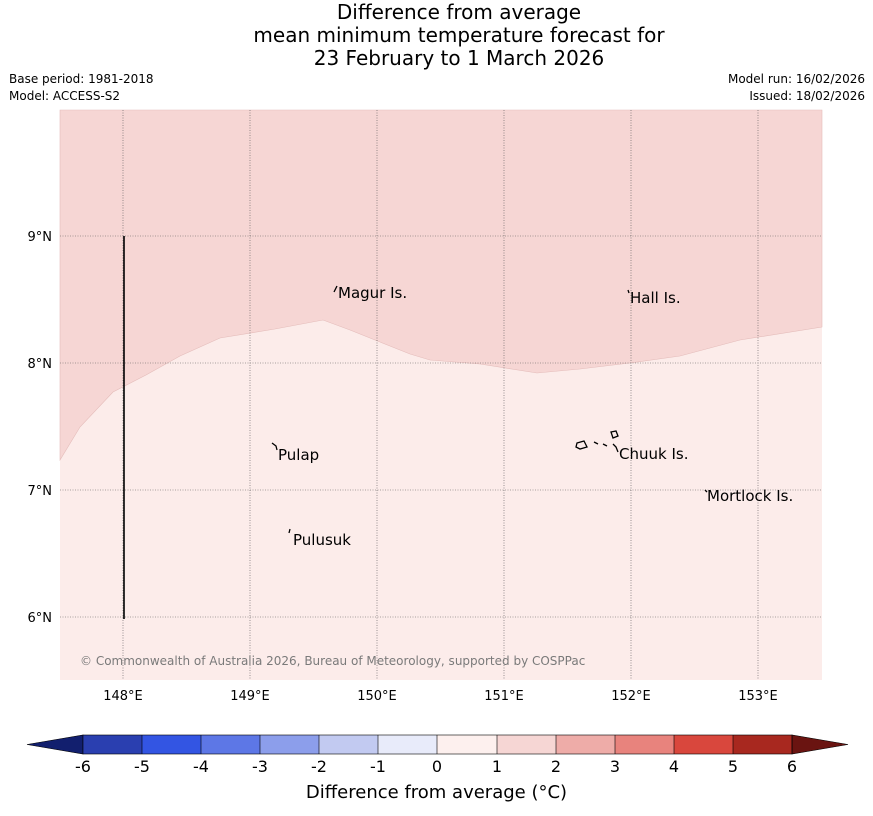  I want to click on island-chuuk-lagoon, so click(597, 441).